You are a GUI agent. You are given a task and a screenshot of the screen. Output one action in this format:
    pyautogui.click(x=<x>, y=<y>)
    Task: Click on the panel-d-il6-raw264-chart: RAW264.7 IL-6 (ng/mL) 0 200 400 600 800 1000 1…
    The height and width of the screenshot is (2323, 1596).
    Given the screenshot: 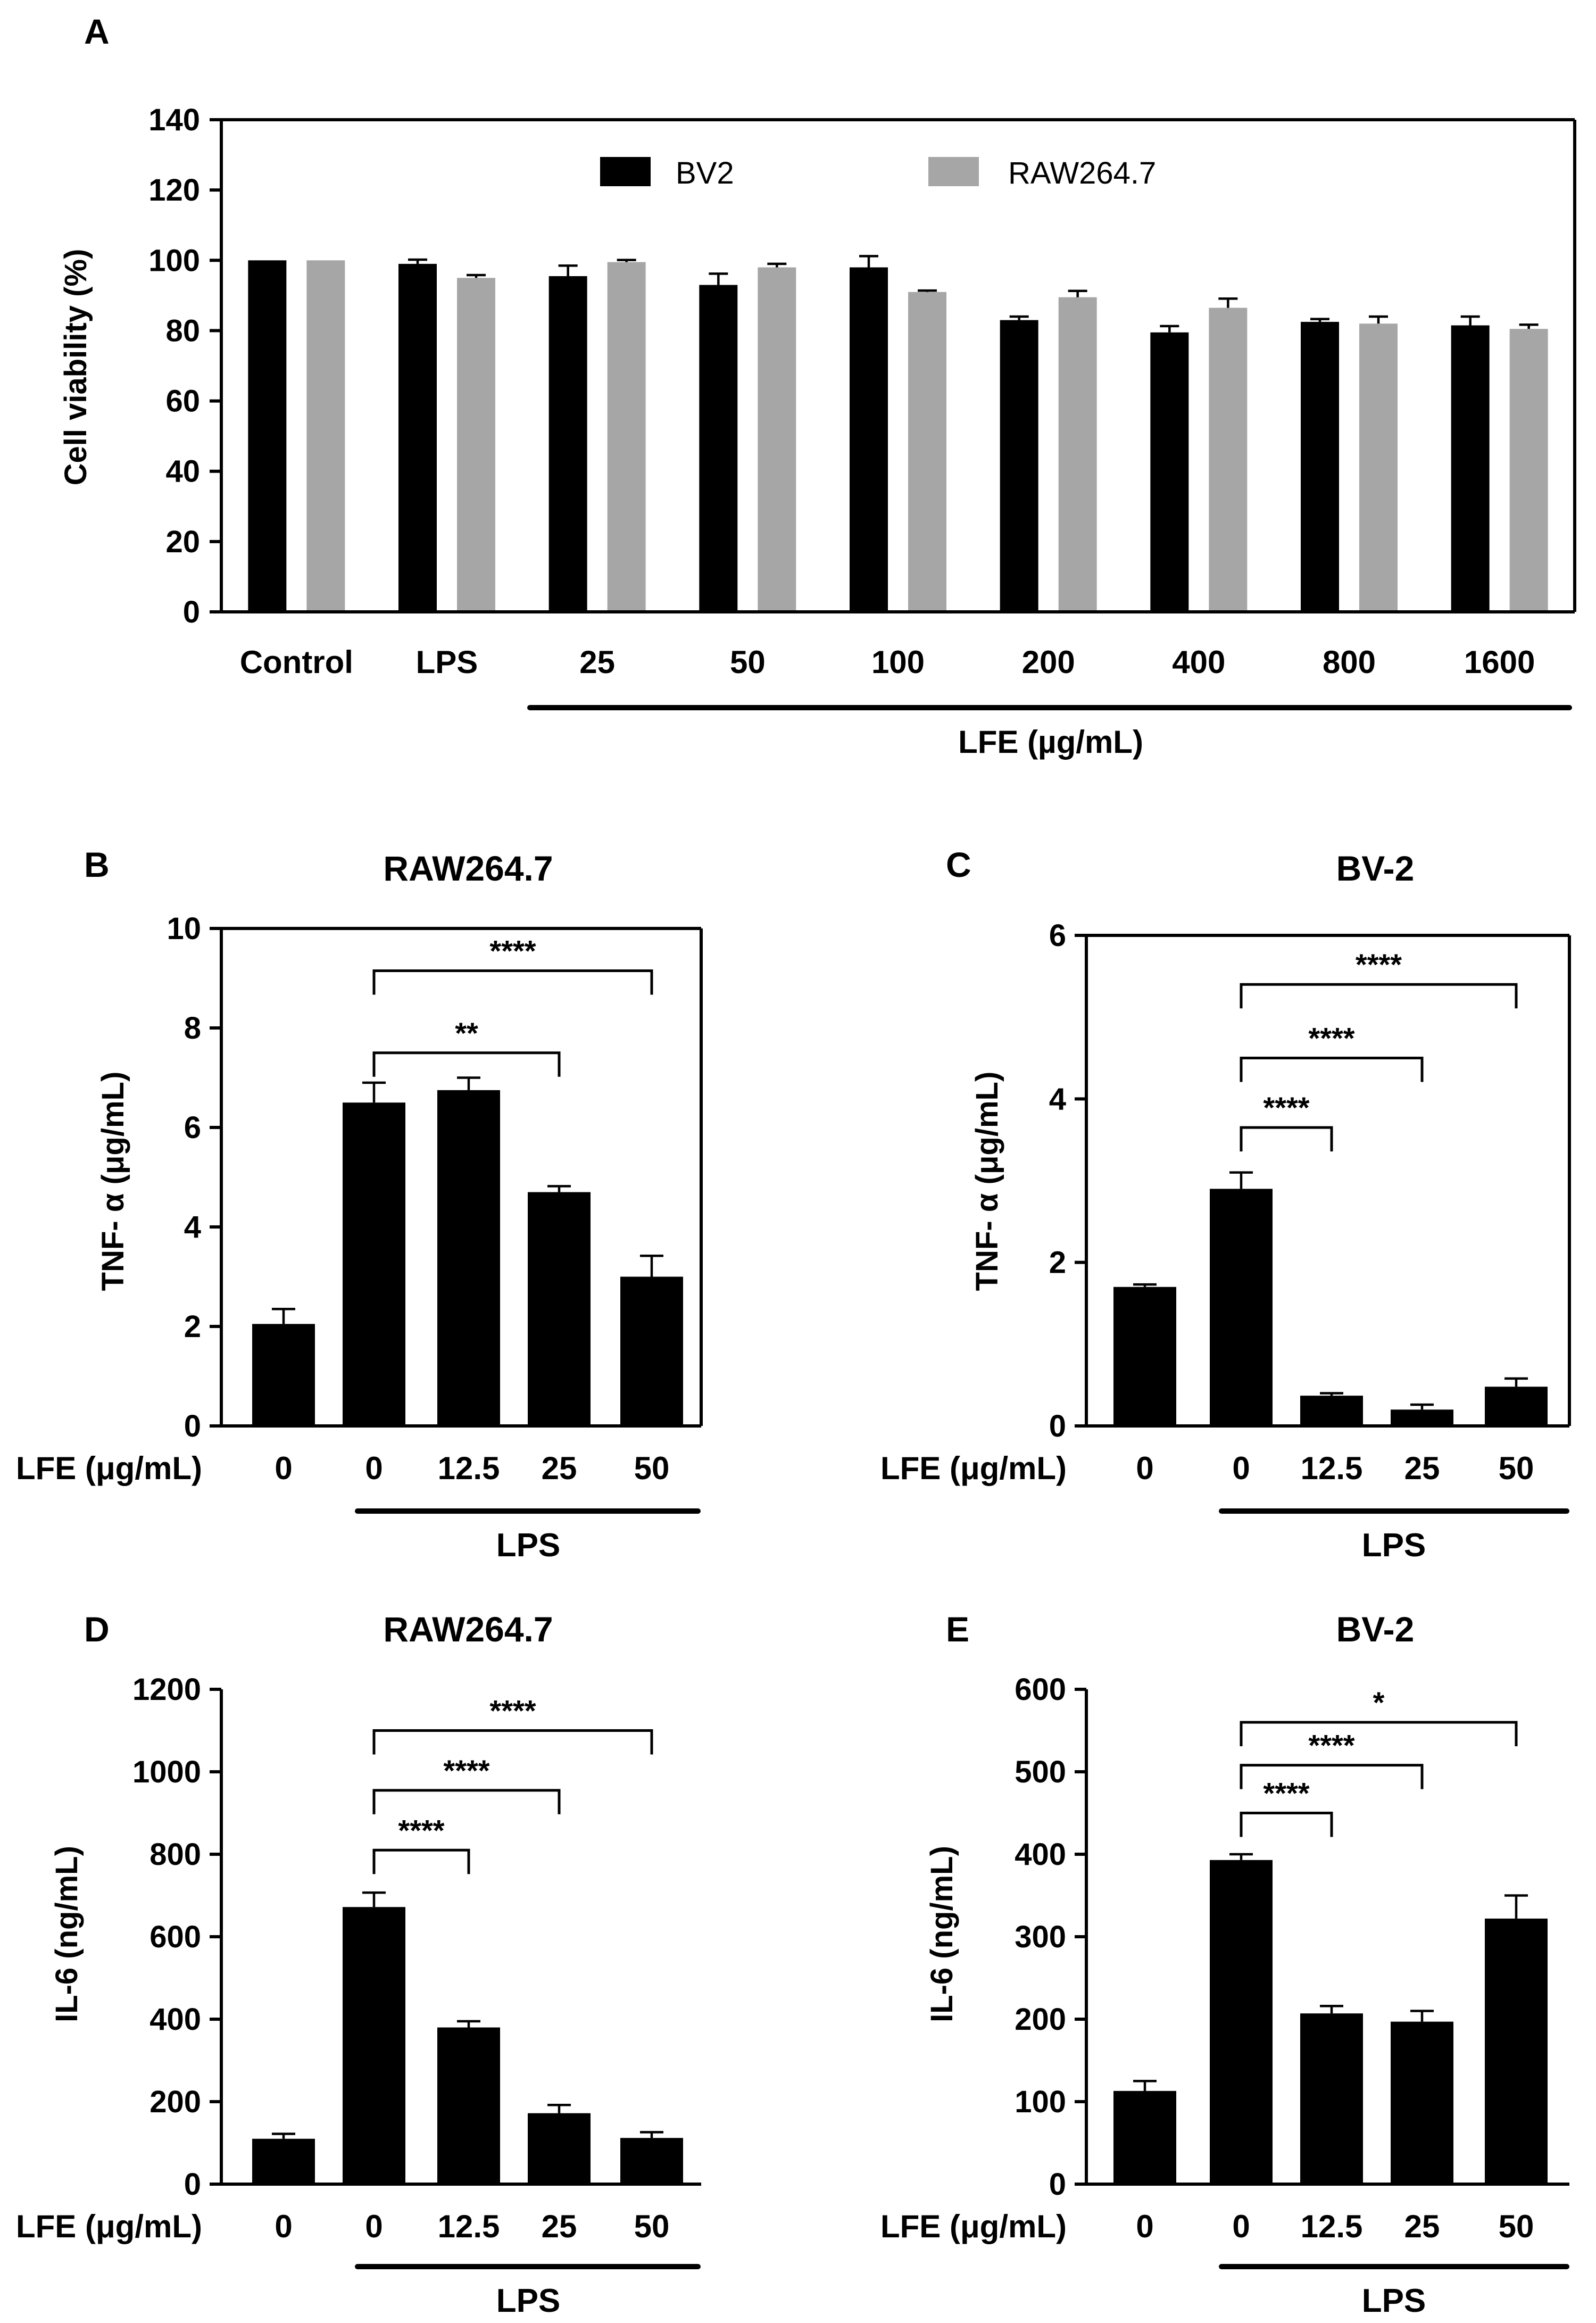 What is the action you would take?
    pyautogui.click(x=359, y=1964)
    